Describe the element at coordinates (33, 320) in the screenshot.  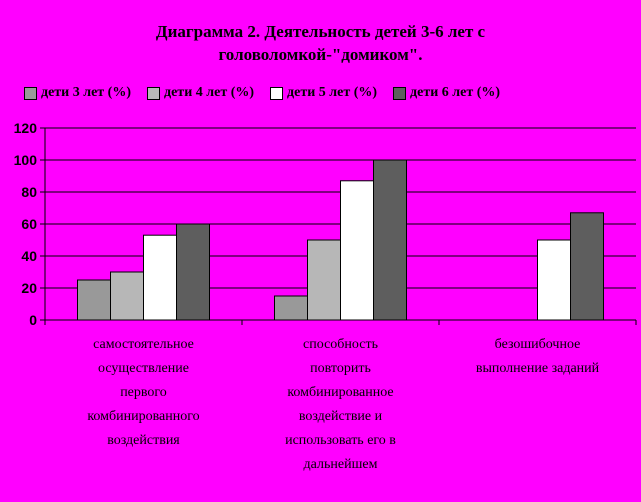
I see `y-tick-label: 0` at that location.